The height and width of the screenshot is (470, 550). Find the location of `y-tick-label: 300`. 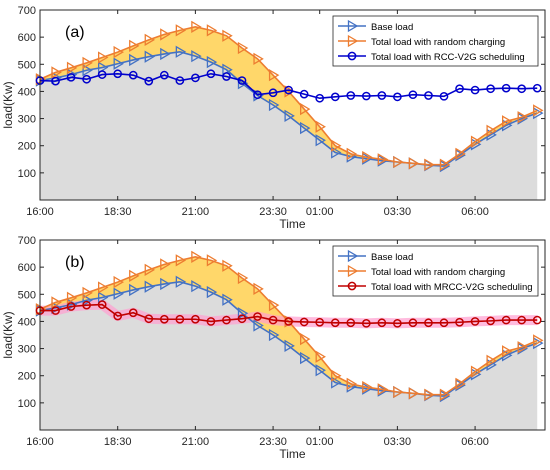

y-tick-label: 300 is located at coordinates (27, 120).